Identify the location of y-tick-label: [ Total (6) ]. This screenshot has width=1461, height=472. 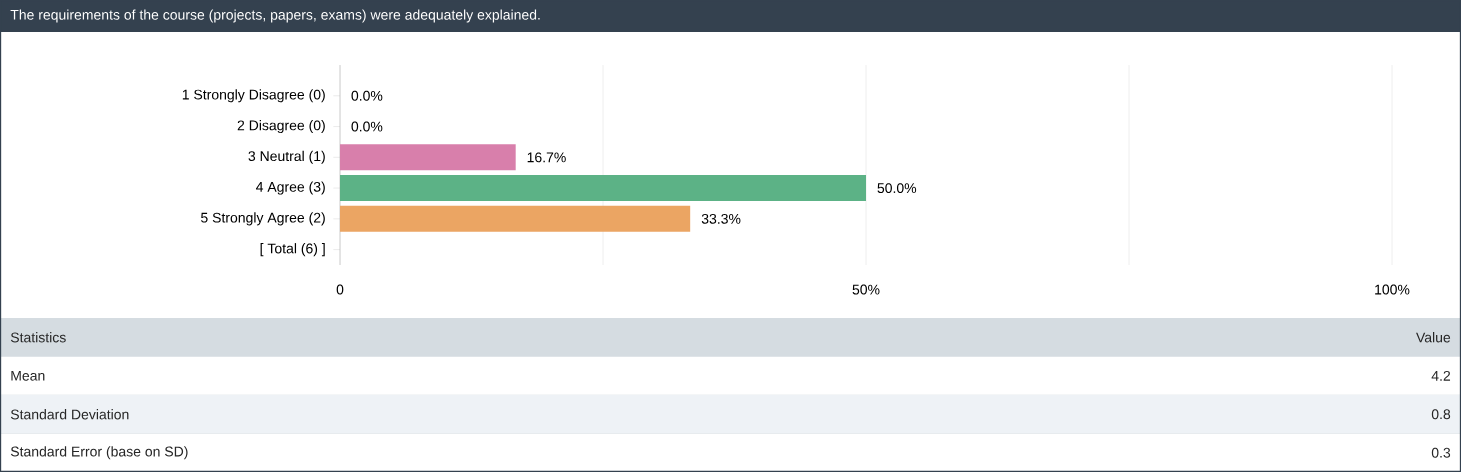
(292, 250).